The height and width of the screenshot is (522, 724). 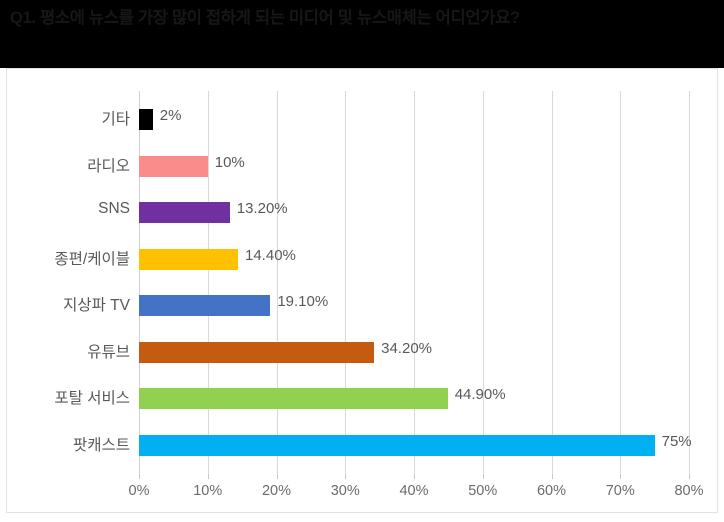 What do you see at coordinates (346, 282) in the screenshot?
I see `gridline-30%` at bounding box center [346, 282].